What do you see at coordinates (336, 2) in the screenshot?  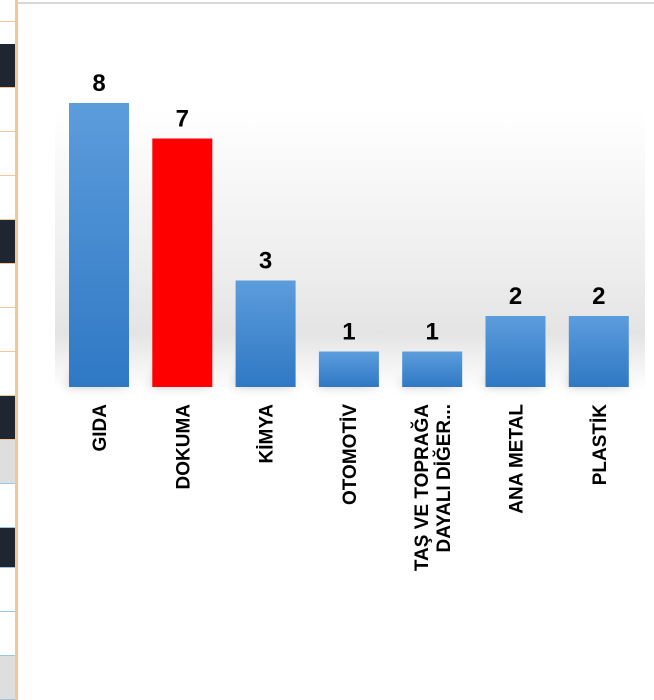 I see `top-divider` at bounding box center [336, 2].